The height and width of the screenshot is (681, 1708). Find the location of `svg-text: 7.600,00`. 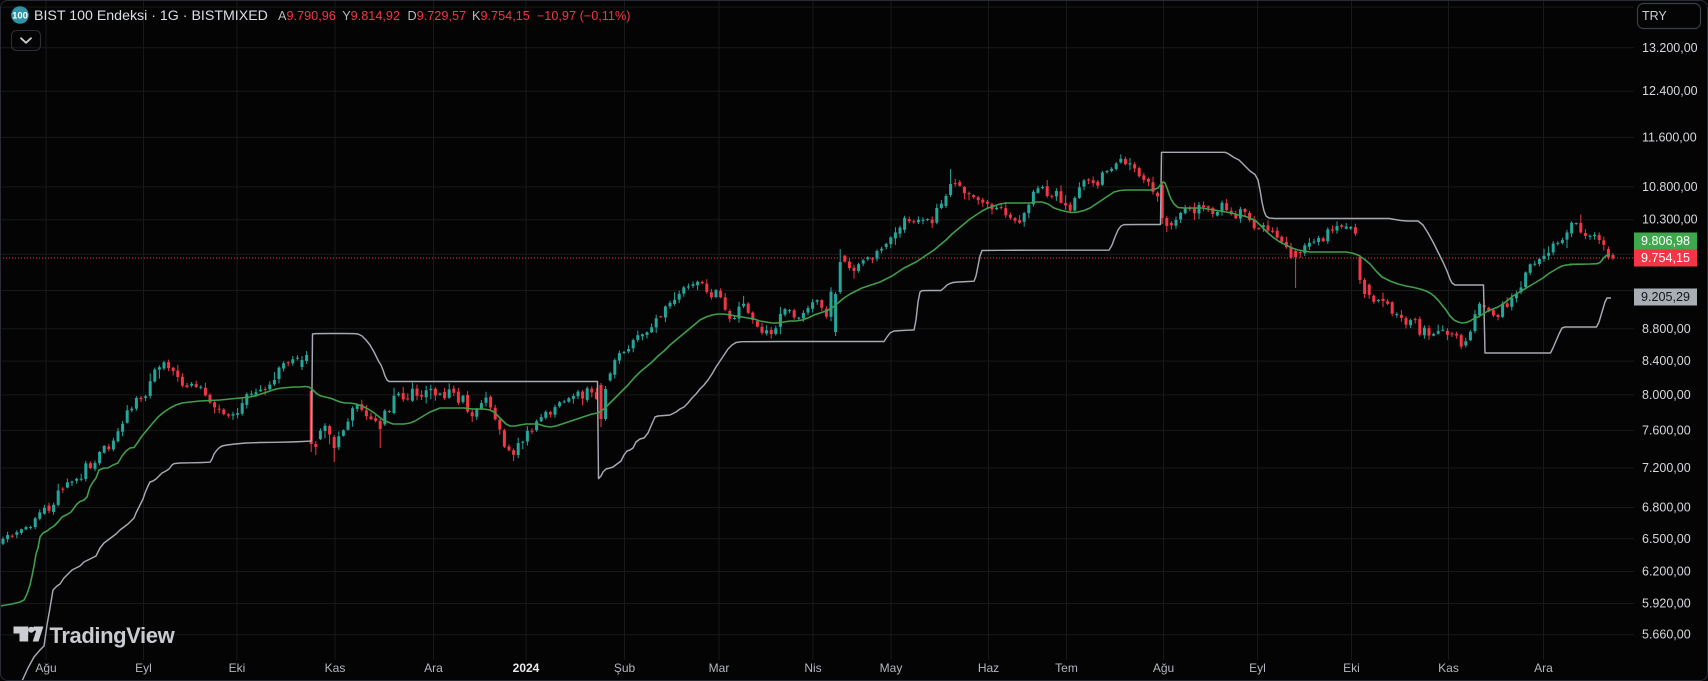

svg-text: 7.600,00 is located at coordinates (1666, 430).